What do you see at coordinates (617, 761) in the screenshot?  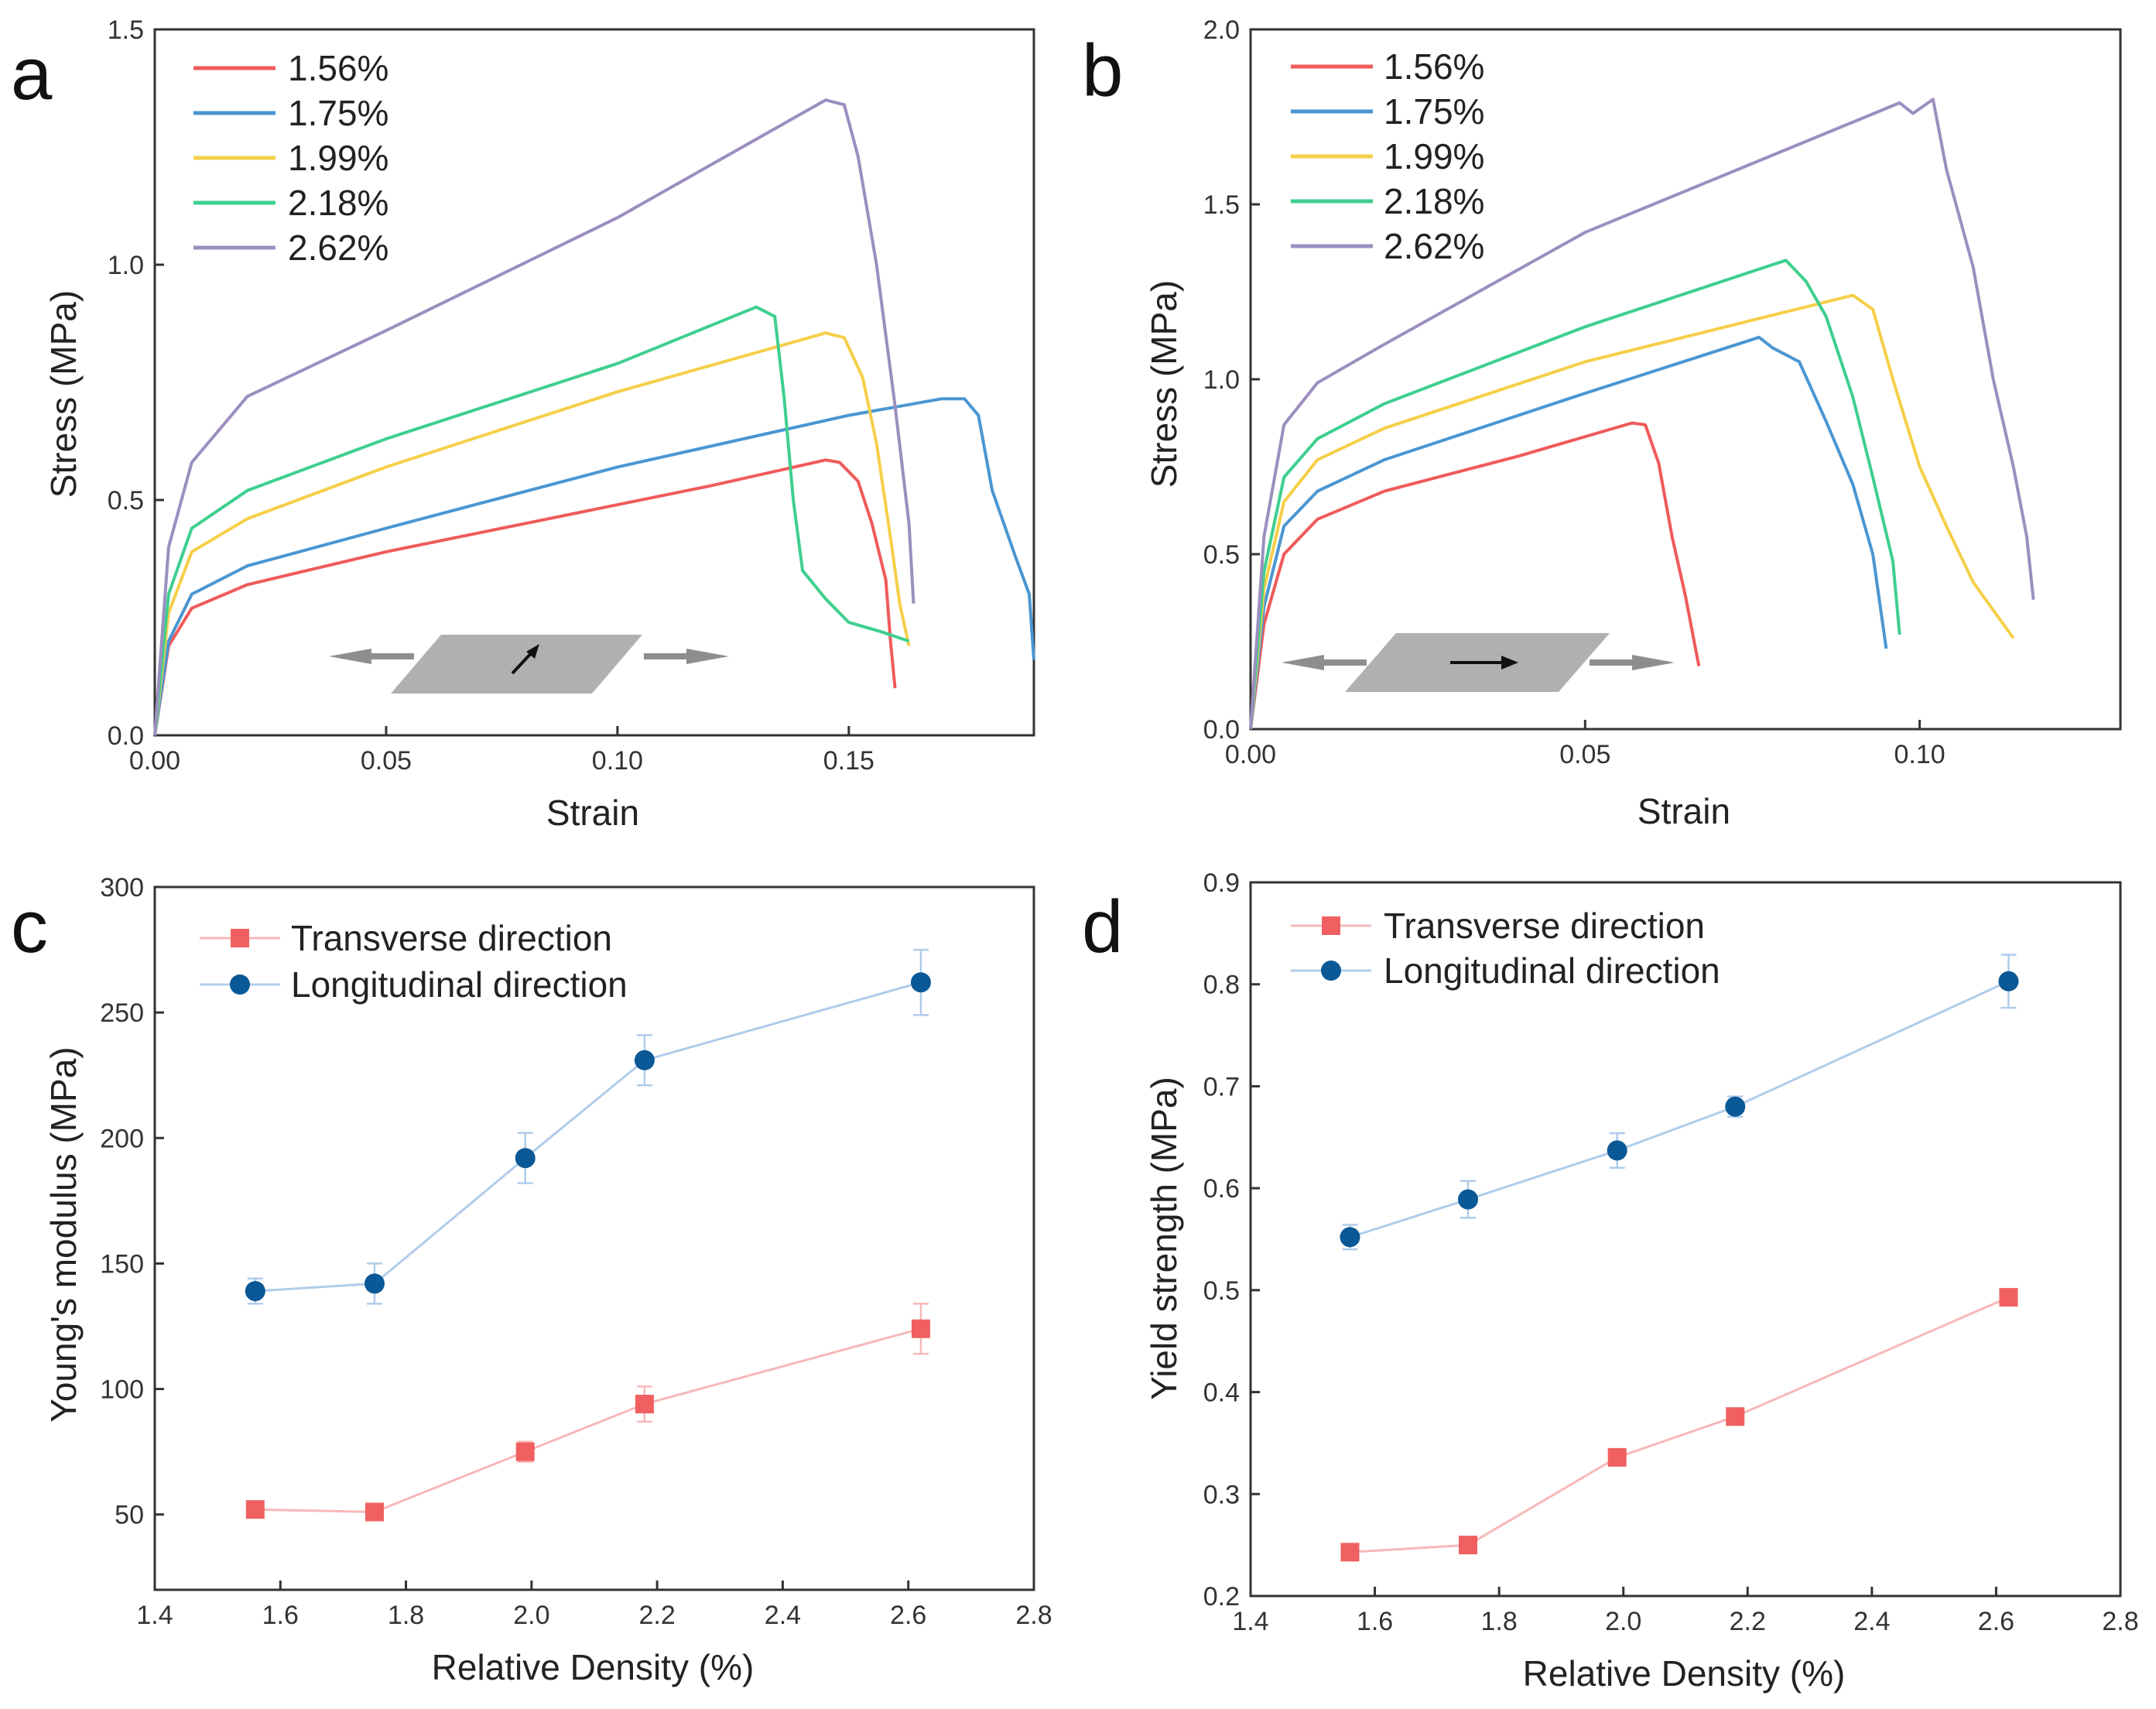 I see `x-tick-label-a-2: 0.10` at bounding box center [617, 761].